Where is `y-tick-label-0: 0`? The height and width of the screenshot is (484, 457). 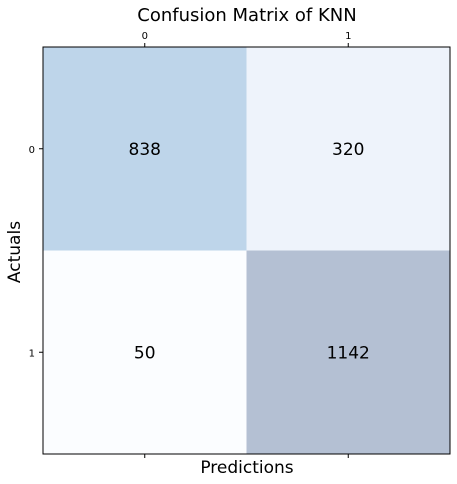 y-tick-label-0: 0 is located at coordinates (32, 150).